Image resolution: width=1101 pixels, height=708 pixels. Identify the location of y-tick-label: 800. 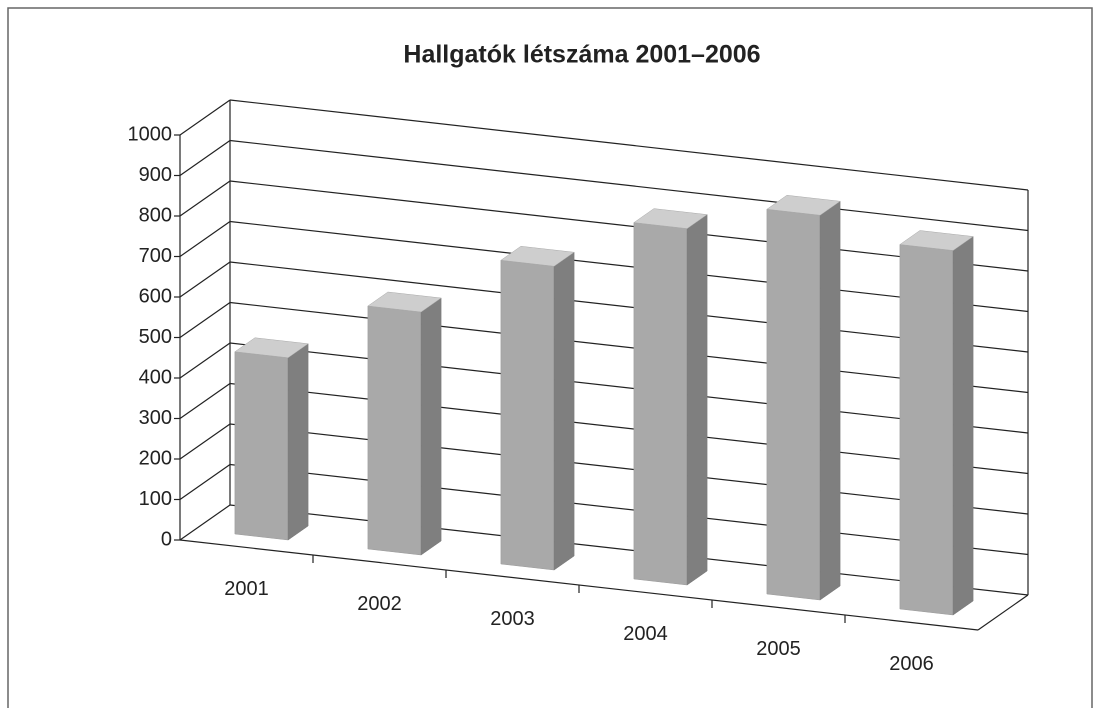
(155, 215).